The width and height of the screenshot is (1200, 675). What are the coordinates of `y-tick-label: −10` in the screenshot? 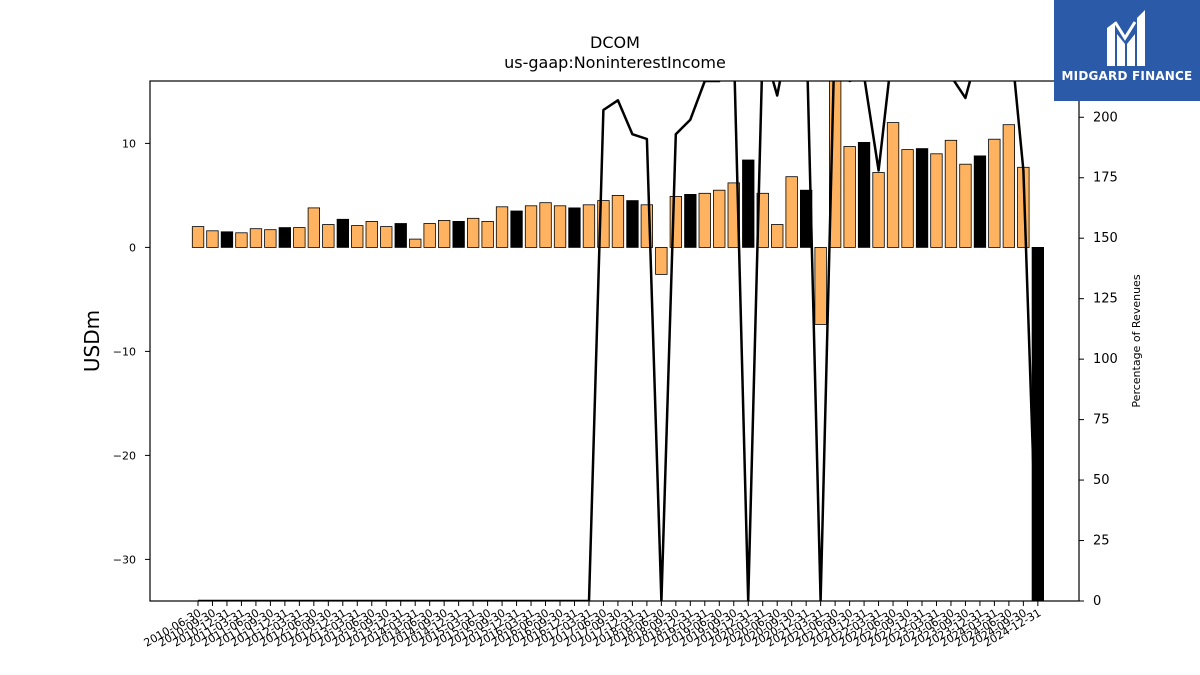 It's located at (124, 351).